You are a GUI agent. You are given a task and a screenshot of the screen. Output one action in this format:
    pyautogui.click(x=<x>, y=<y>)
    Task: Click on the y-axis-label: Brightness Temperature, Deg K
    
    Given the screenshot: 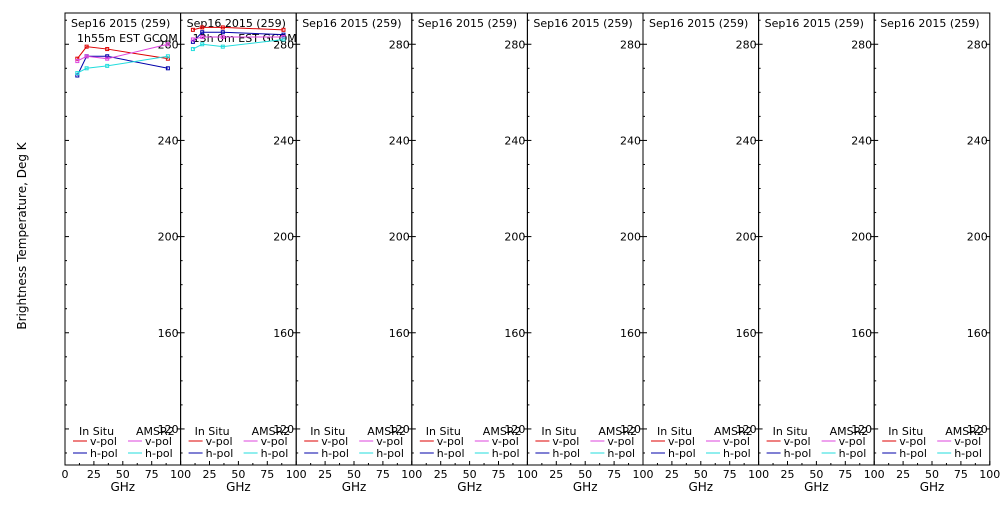 What is the action you would take?
    pyautogui.click(x=22, y=235)
    